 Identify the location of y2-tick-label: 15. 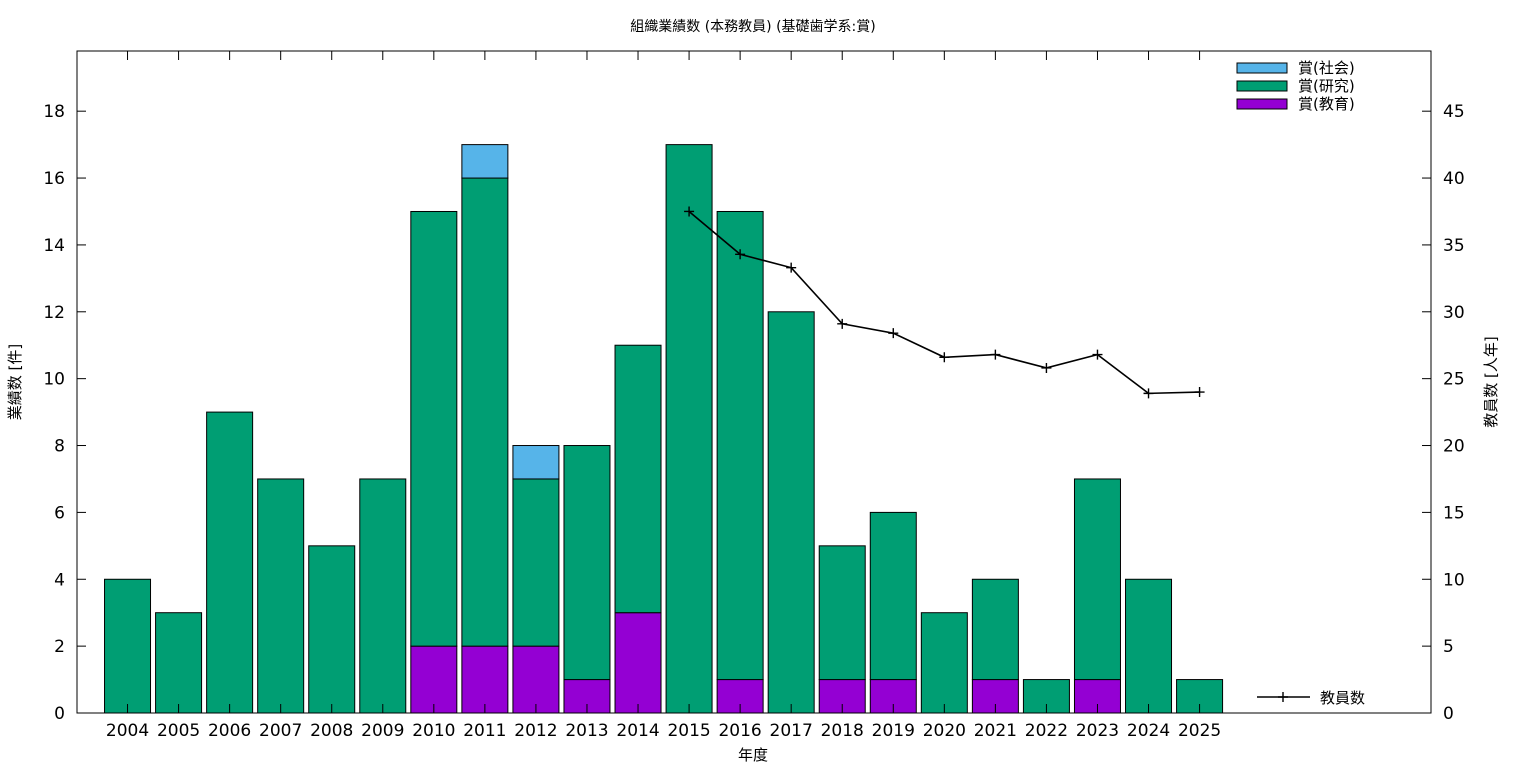
(1454, 513).